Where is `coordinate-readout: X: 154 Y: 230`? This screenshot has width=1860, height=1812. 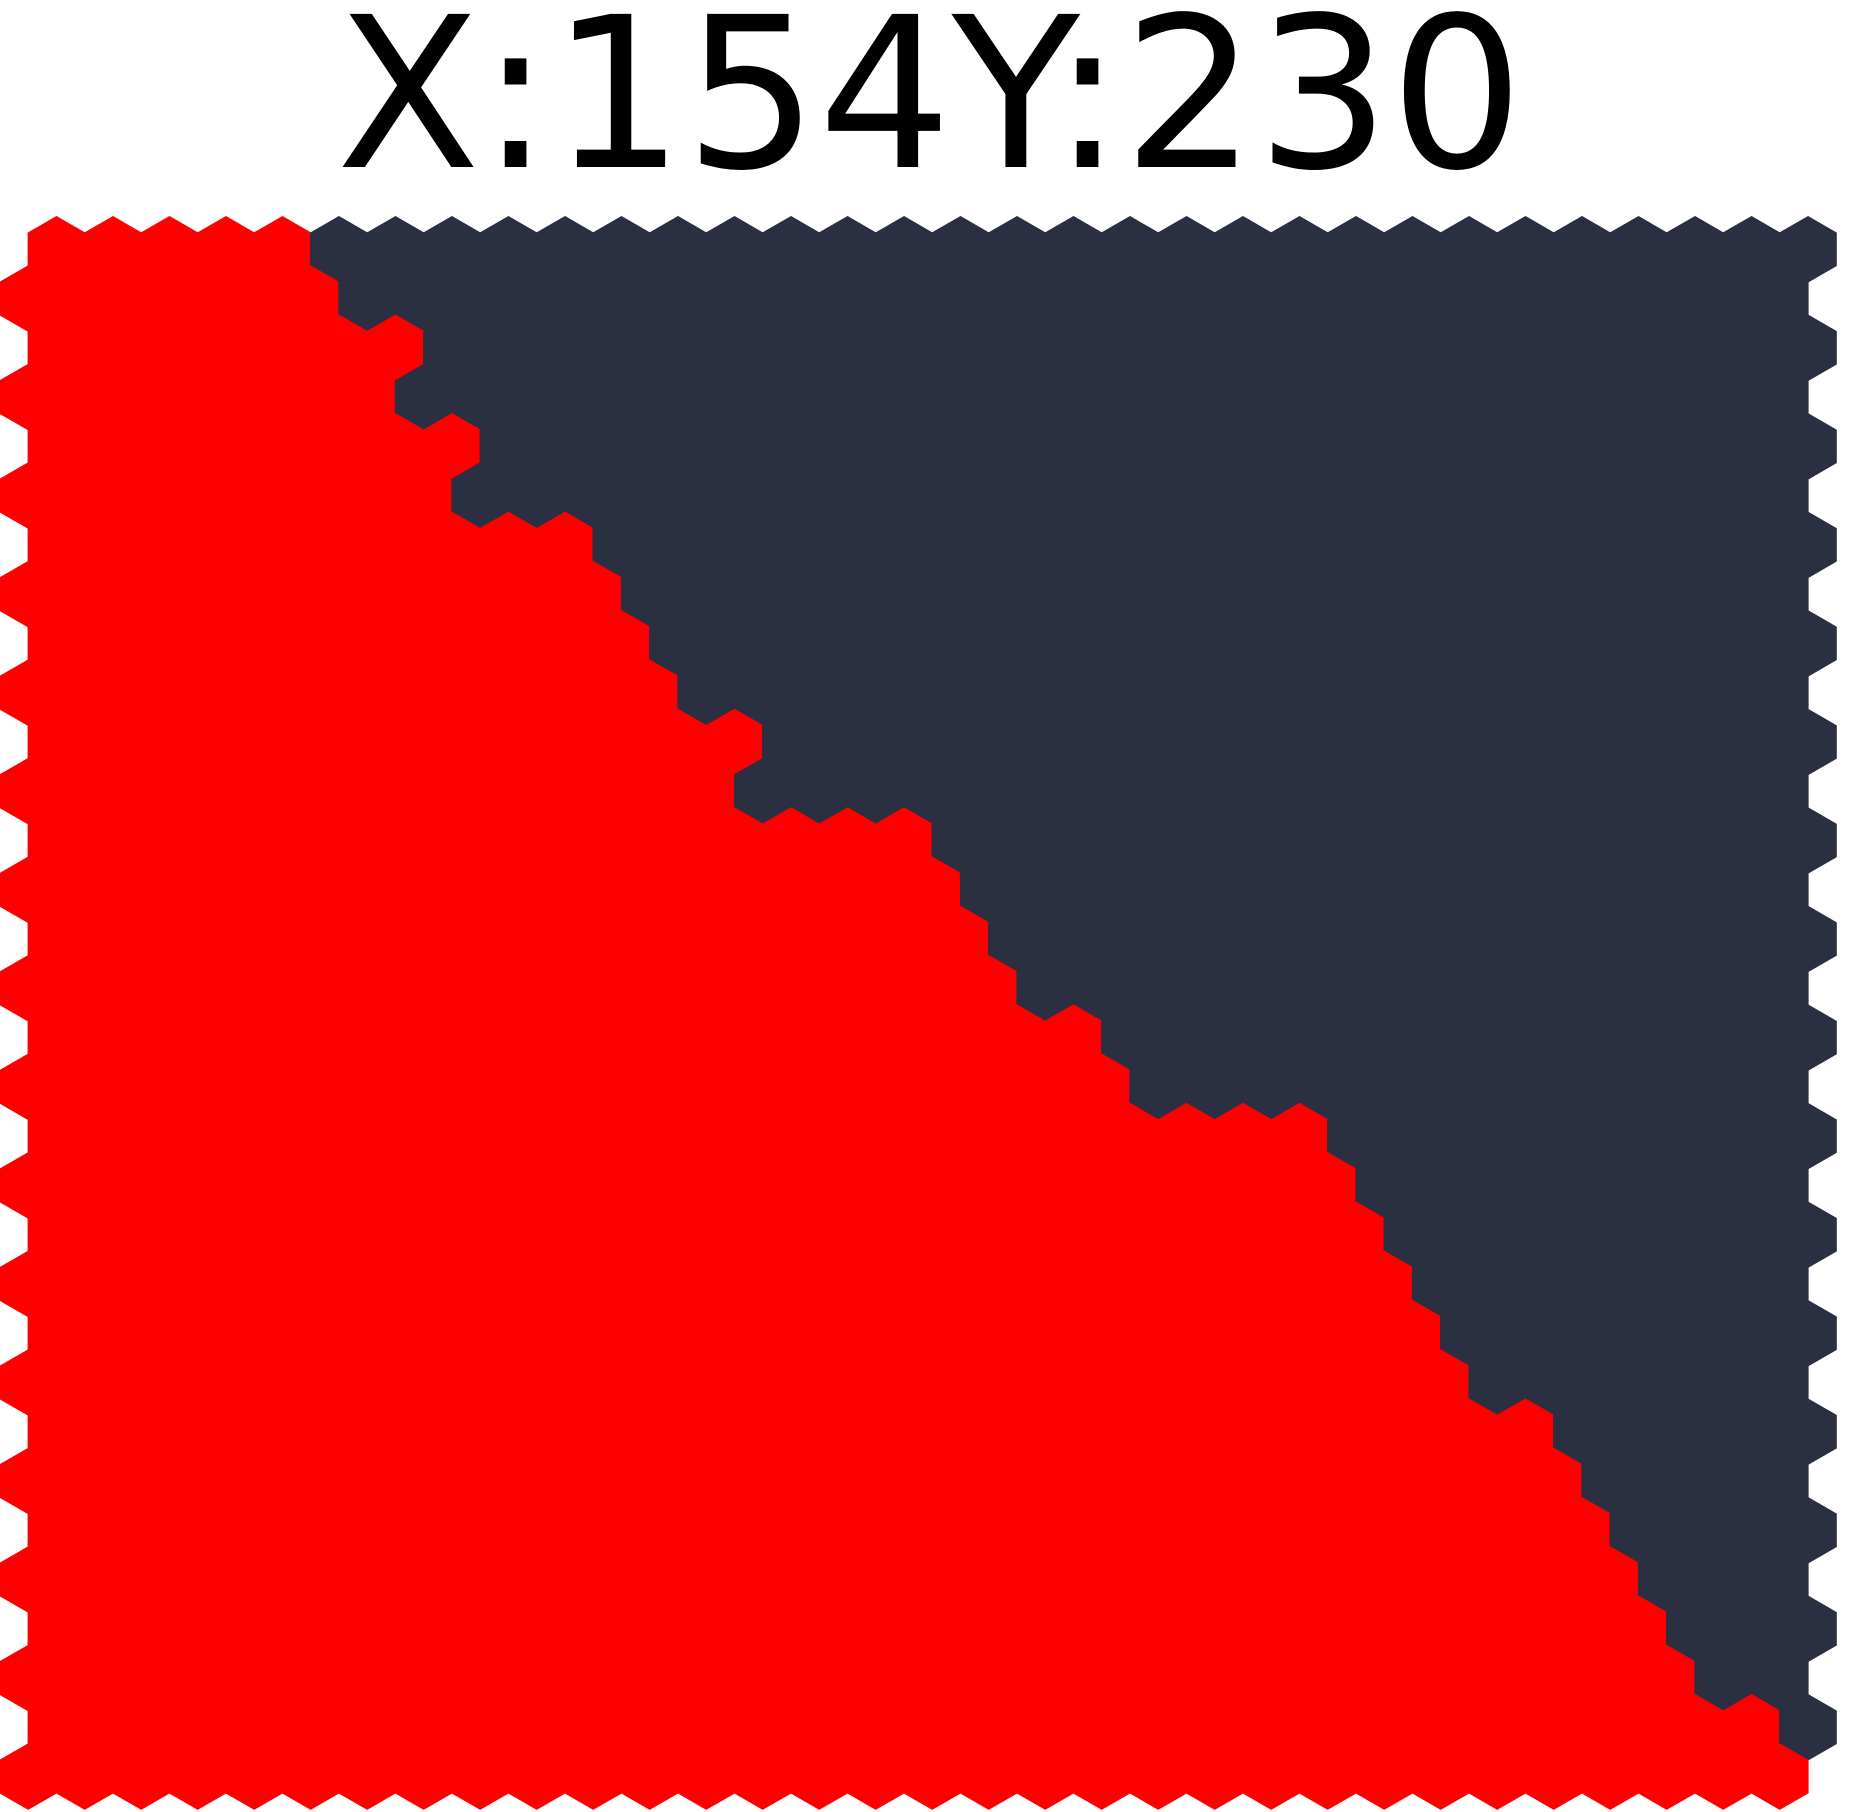
coordinate-readout: X: 154 Y: 230 is located at coordinates (930, 100).